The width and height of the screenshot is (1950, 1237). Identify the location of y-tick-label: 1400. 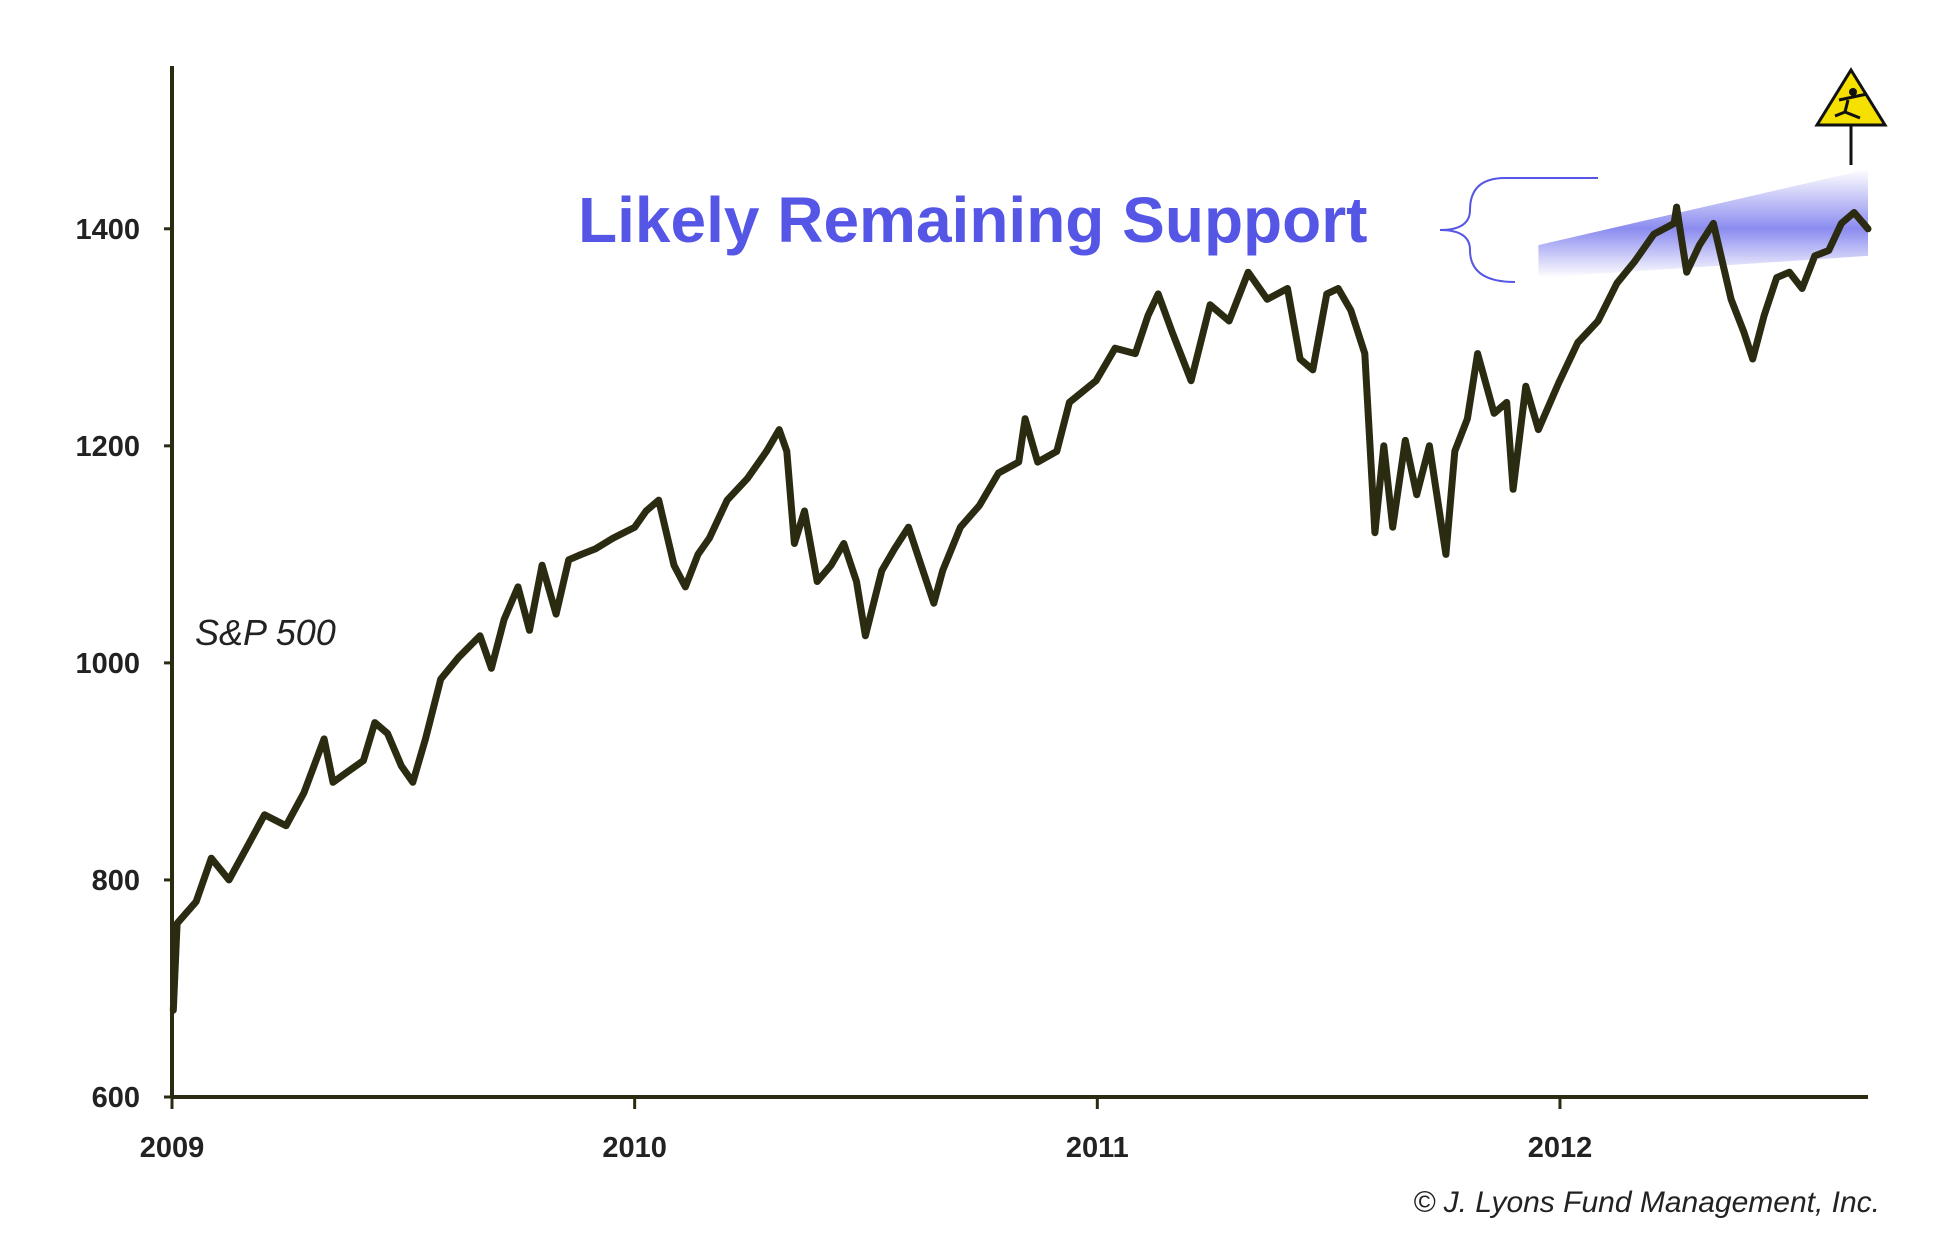
(107, 230).